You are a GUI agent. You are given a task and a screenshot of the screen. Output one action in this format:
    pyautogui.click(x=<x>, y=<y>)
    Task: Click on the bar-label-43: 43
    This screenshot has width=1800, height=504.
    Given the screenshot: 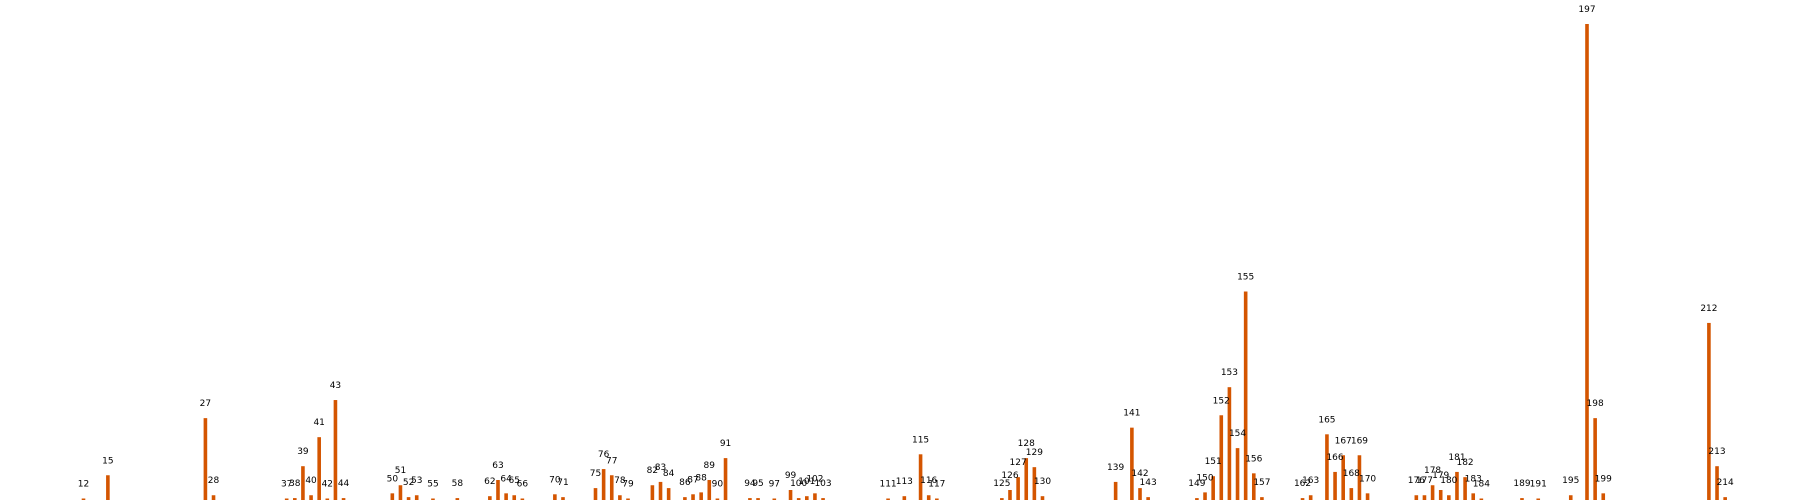 What is the action you would take?
    pyautogui.click(x=335, y=386)
    